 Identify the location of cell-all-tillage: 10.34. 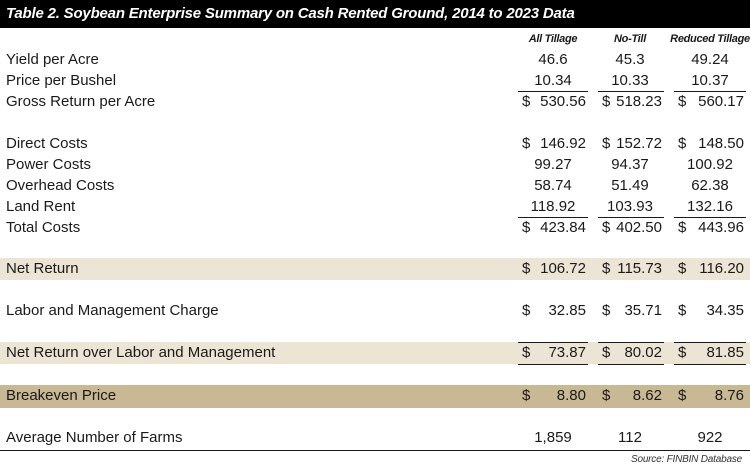
(553, 80).